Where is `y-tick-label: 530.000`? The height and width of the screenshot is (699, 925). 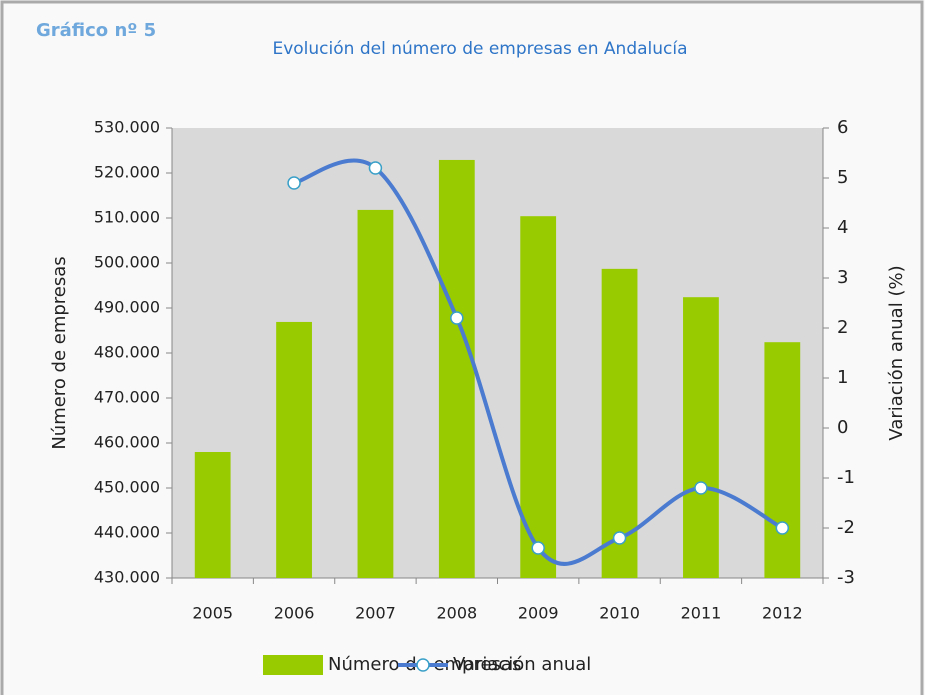
y-tick-label: 530.000 is located at coordinates (127, 127).